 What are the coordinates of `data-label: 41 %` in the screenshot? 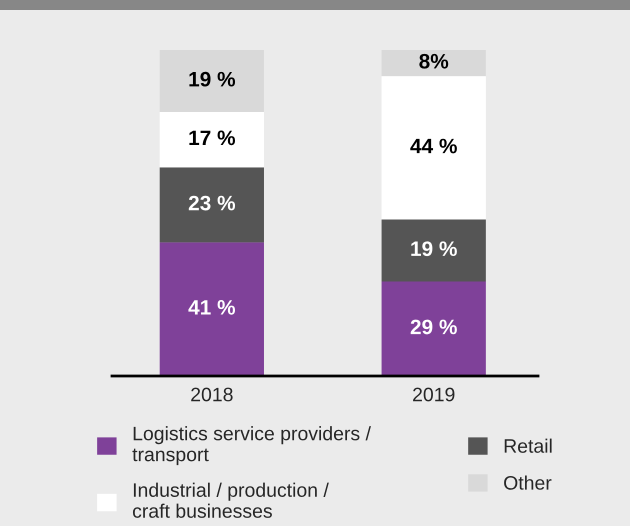 It's located at (212, 307).